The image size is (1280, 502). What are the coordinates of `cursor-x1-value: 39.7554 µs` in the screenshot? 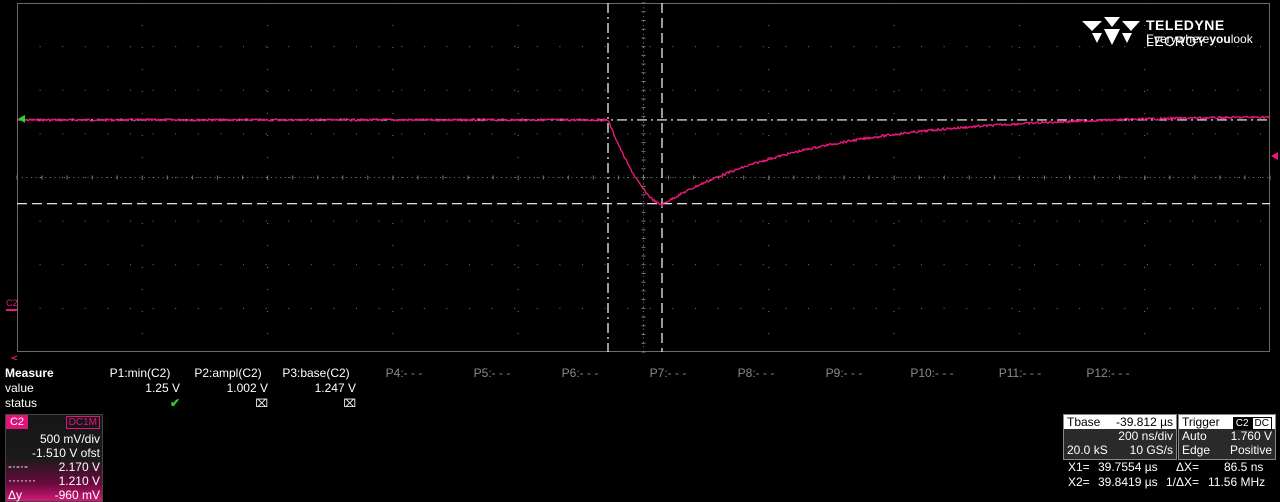 It's located at (1128, 467).